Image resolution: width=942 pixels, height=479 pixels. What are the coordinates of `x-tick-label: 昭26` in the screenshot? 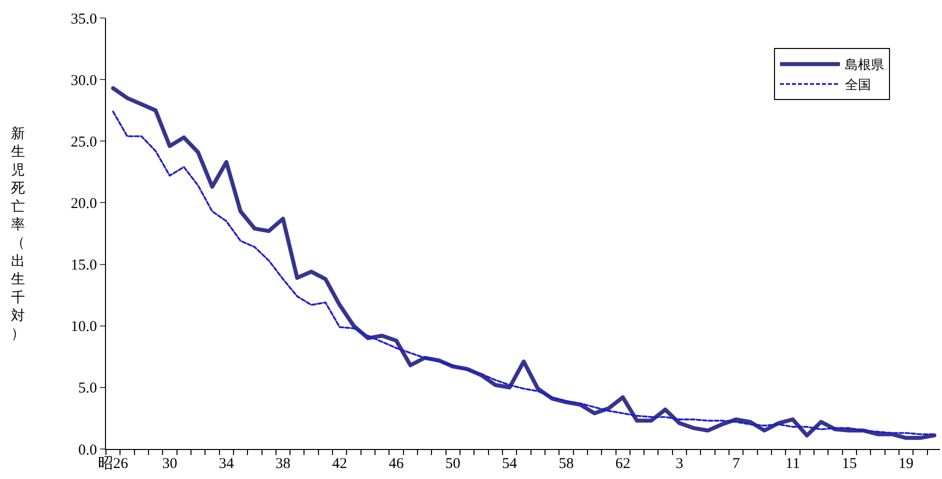 It's located at (113, 464).